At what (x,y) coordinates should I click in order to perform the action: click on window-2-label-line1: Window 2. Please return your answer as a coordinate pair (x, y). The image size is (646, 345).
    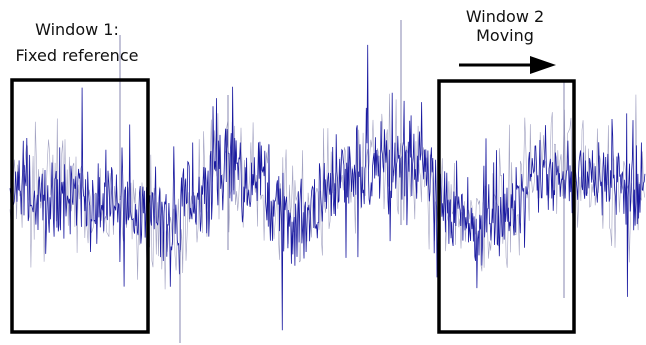
    Looking at the image, I should click on (505, 16).